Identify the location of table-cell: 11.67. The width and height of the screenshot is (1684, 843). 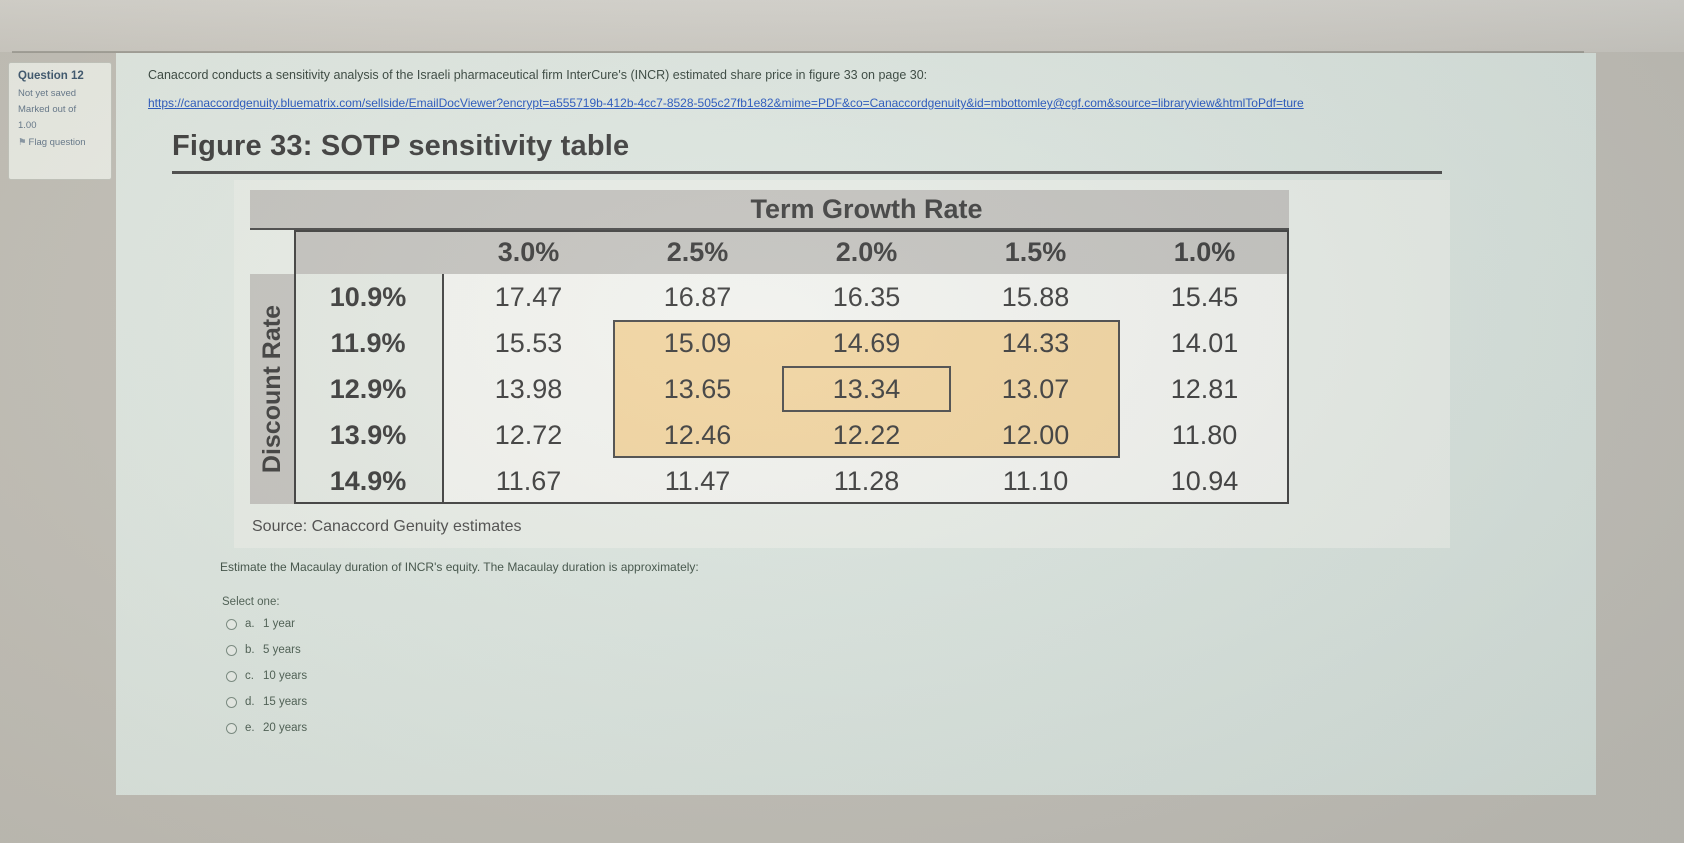
(528, 481).